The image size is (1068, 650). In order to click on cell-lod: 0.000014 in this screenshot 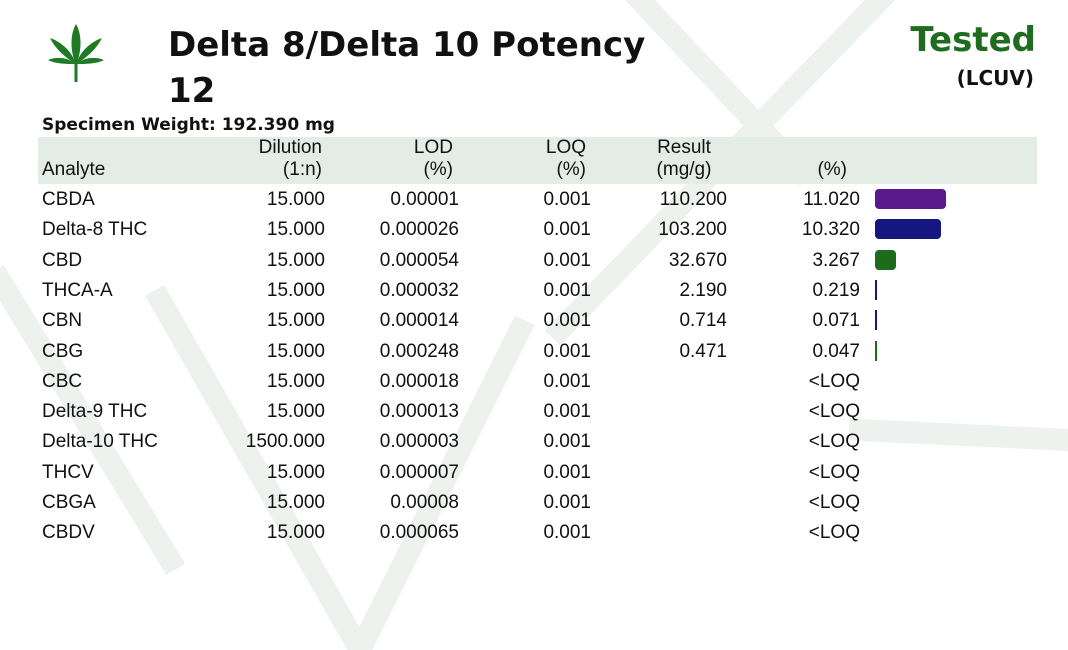, I will do `click(419, 321)`.